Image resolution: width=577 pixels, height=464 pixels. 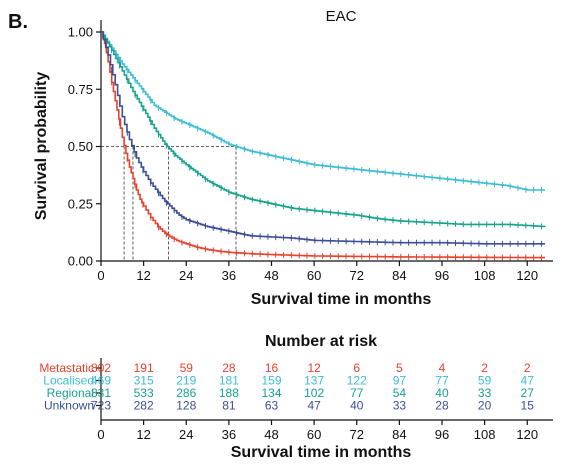 I want to click on risk-count-regional: 188, so click(x=229, y=393).